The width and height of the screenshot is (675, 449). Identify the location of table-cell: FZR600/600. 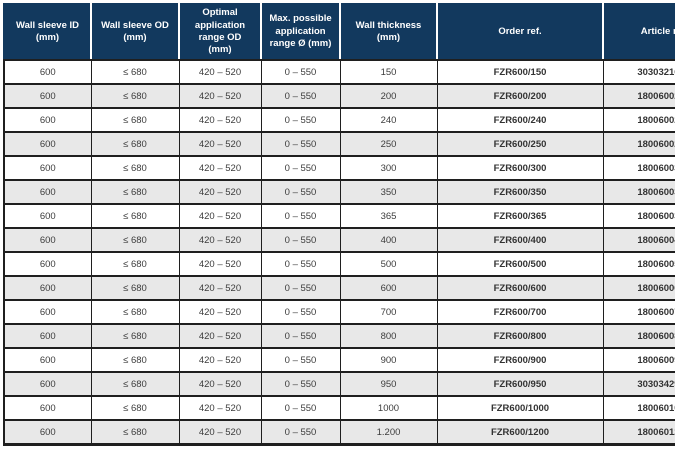
(520, 288).